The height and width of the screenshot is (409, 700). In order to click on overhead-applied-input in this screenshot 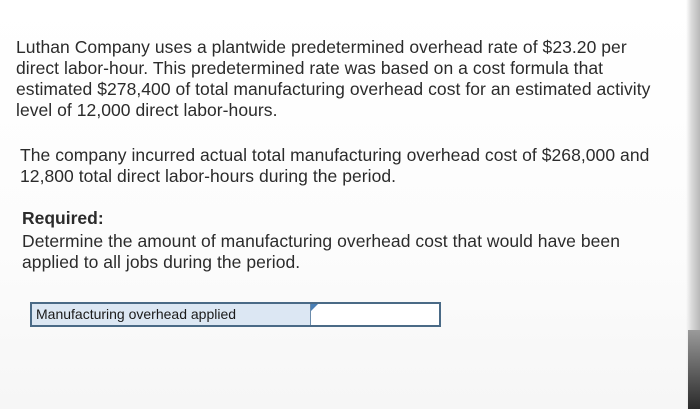, I will do `click(375, 314)`.